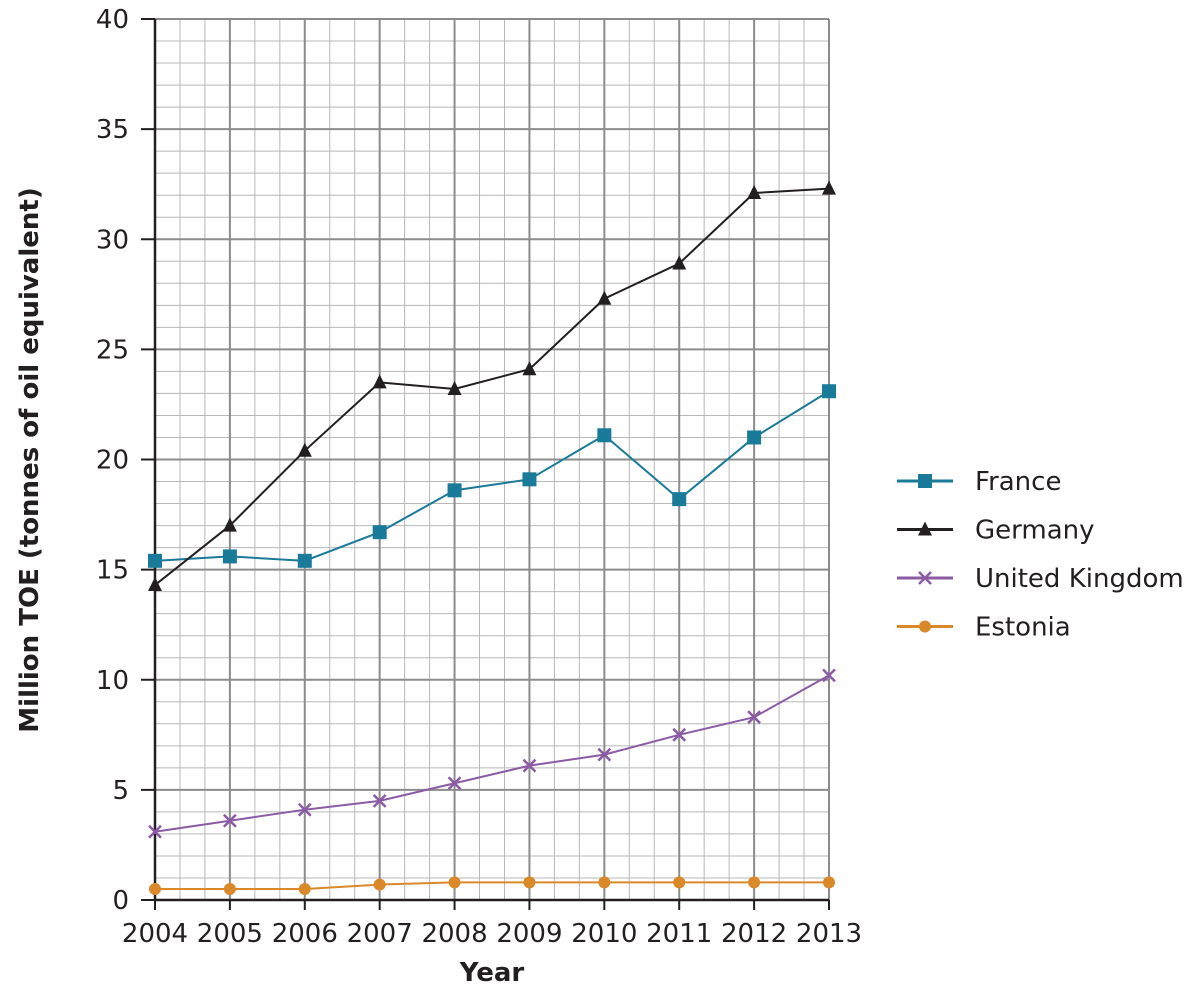  I want to click on series-united-kingdom, so click(492, 753).